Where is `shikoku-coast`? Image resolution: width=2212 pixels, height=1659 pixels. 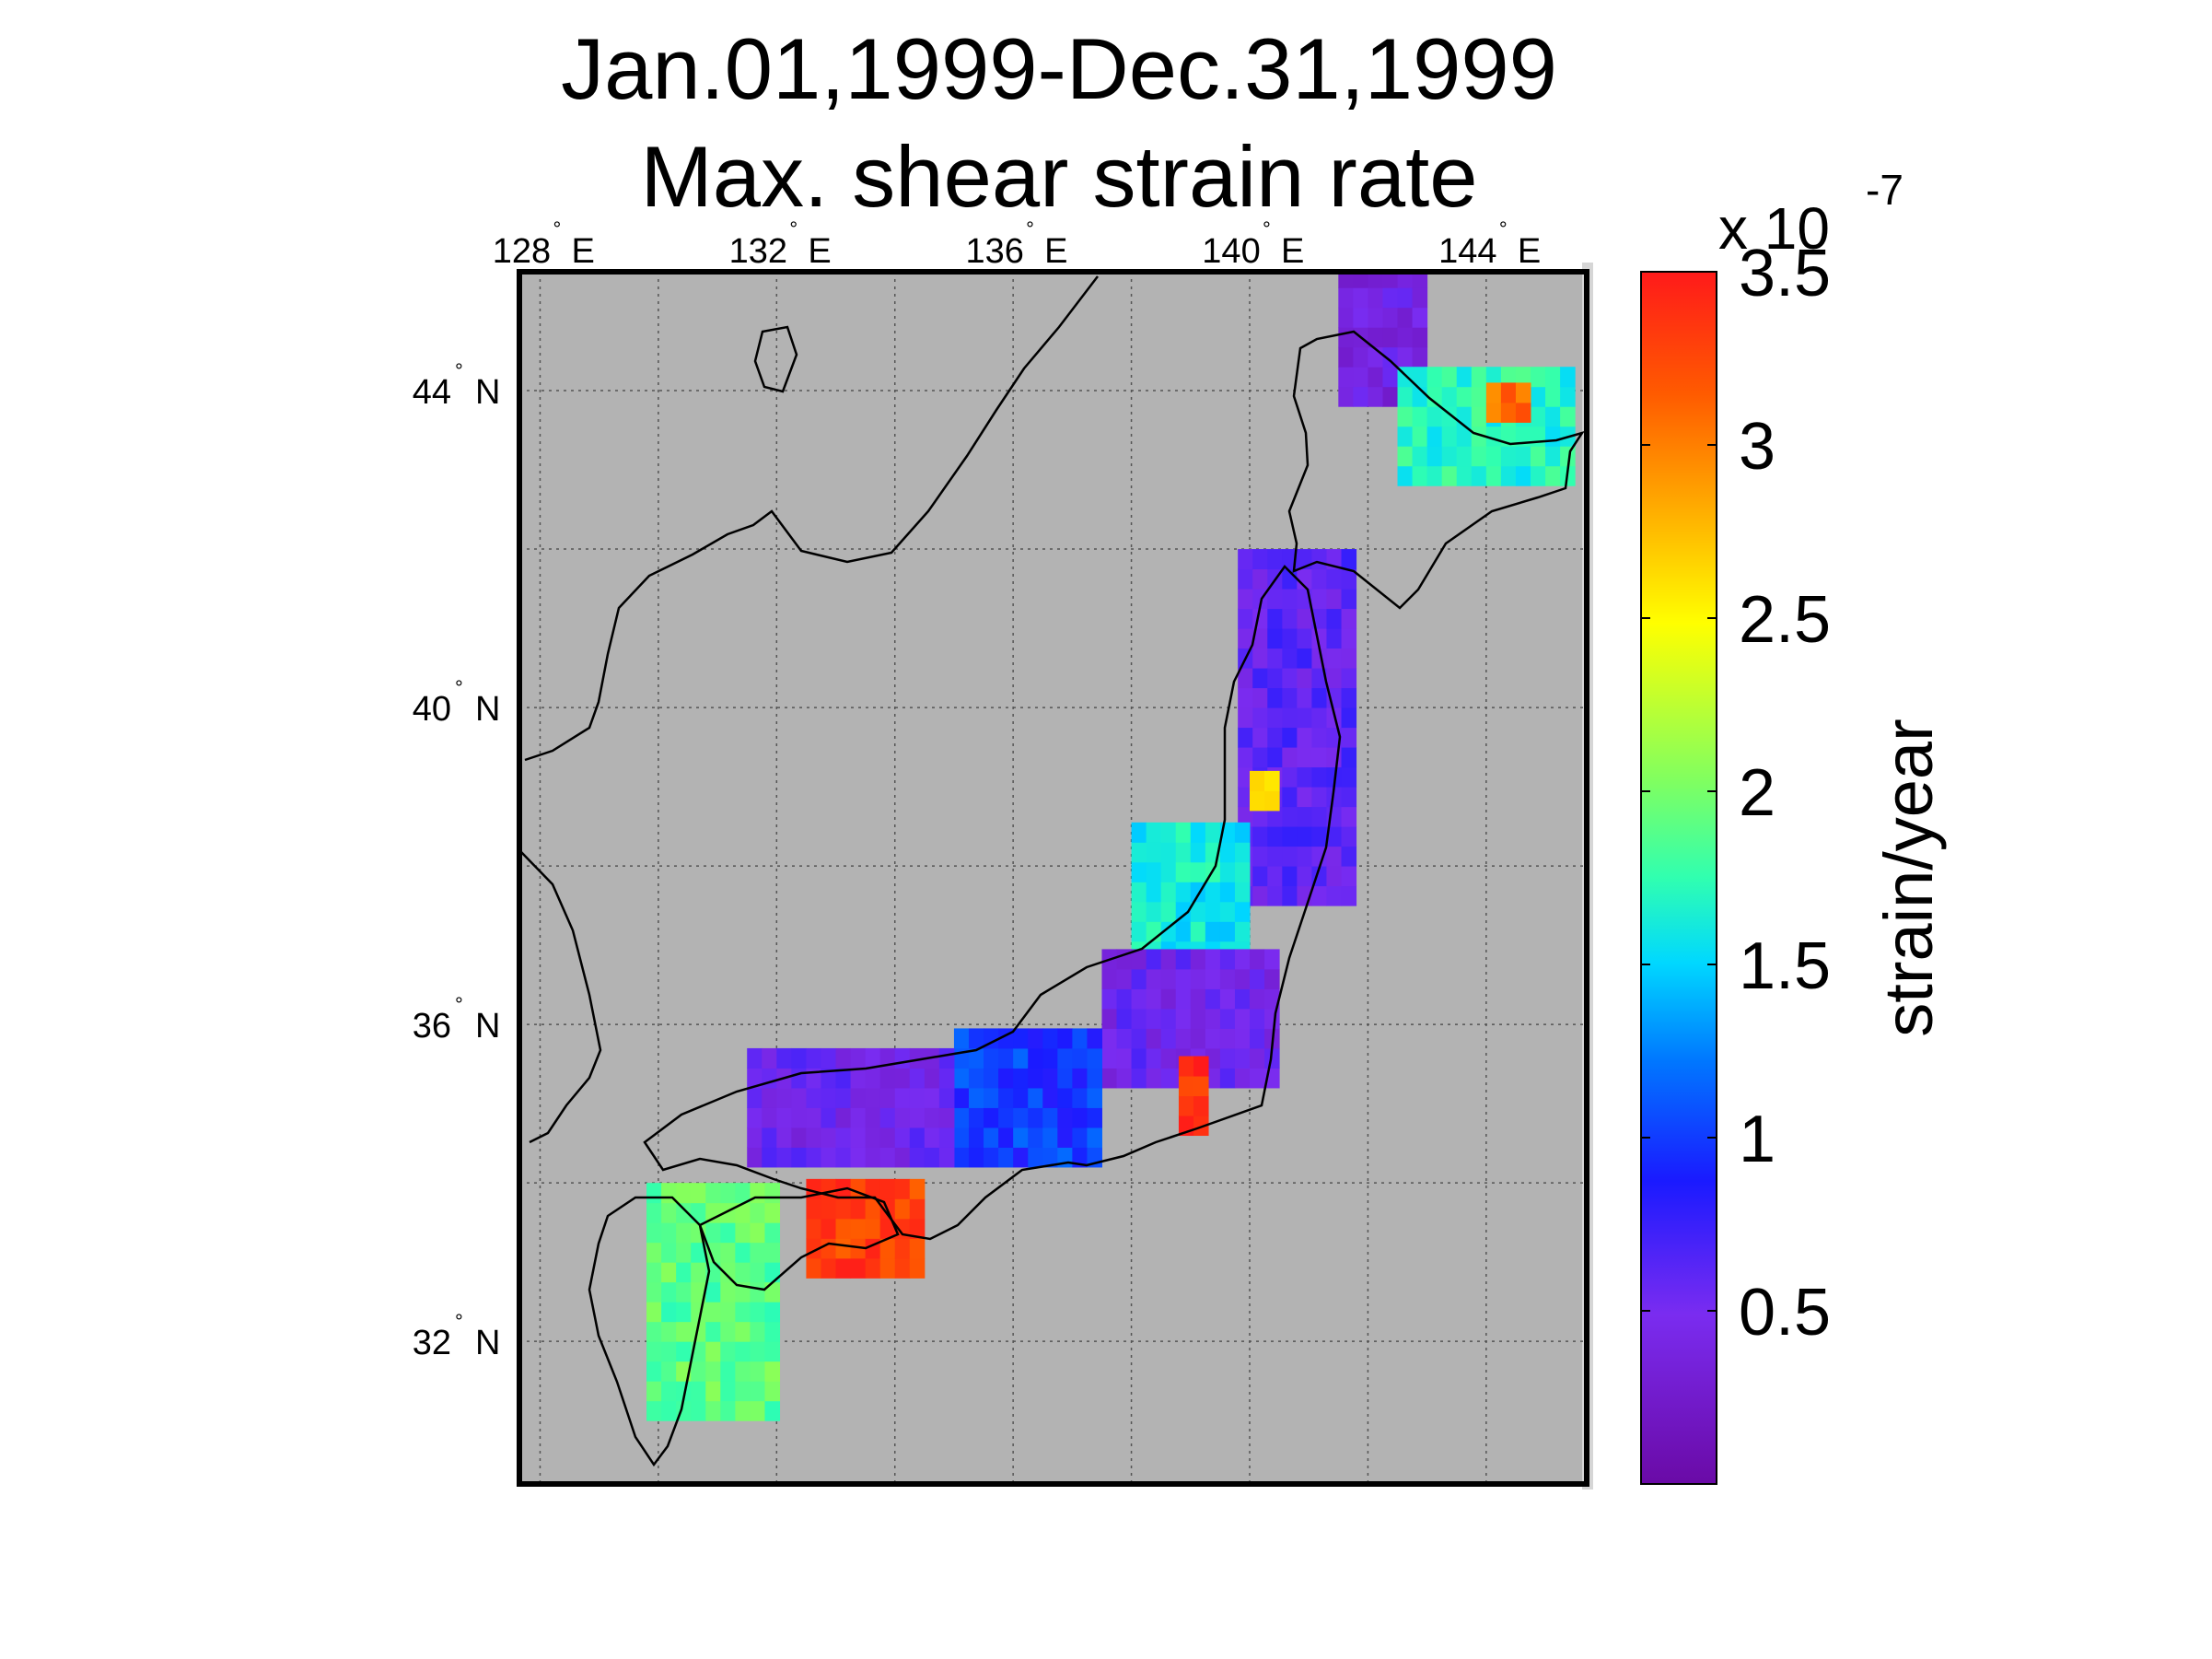
shikoku-coast is located at coordinates (799, 1238).